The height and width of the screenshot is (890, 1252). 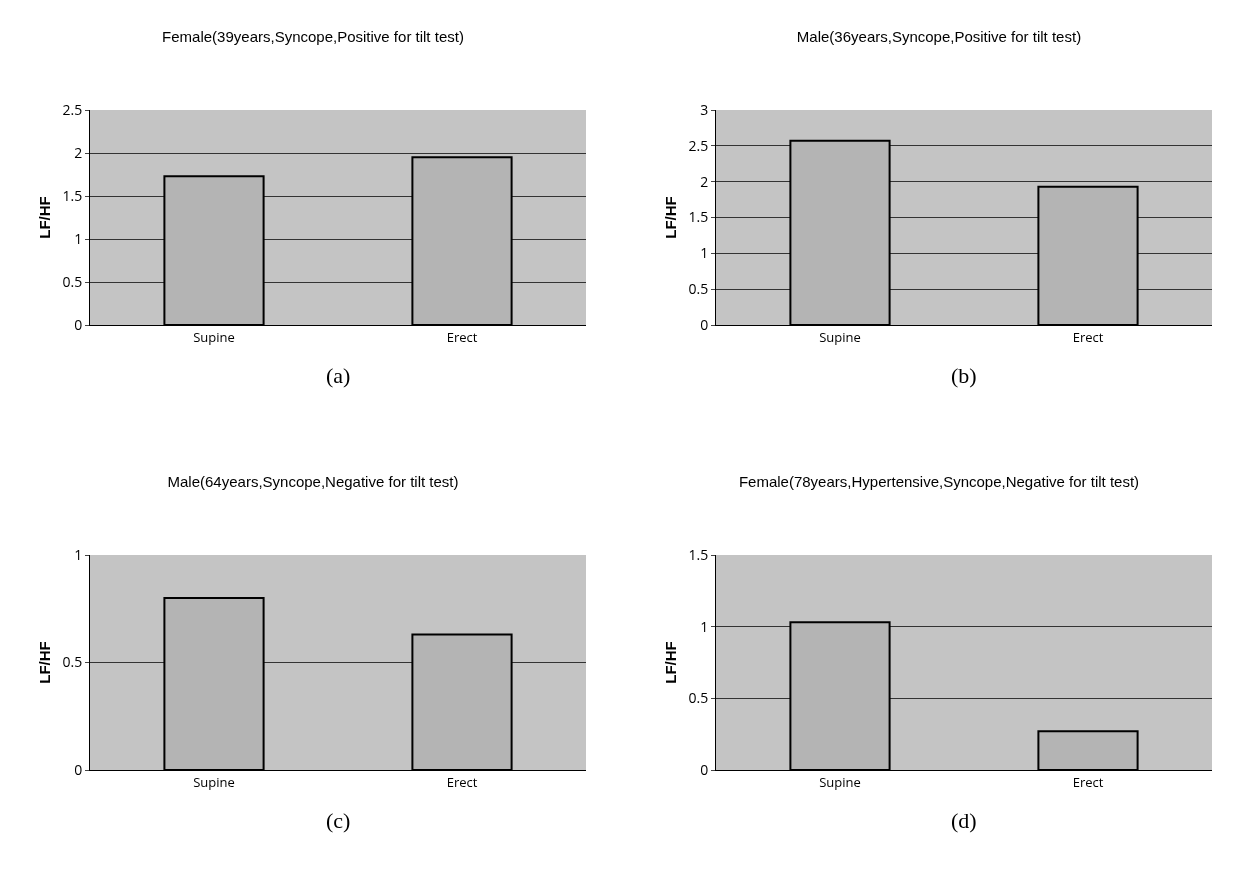 I want to click on y-tick-label: 3, so click(x=704, y=109).